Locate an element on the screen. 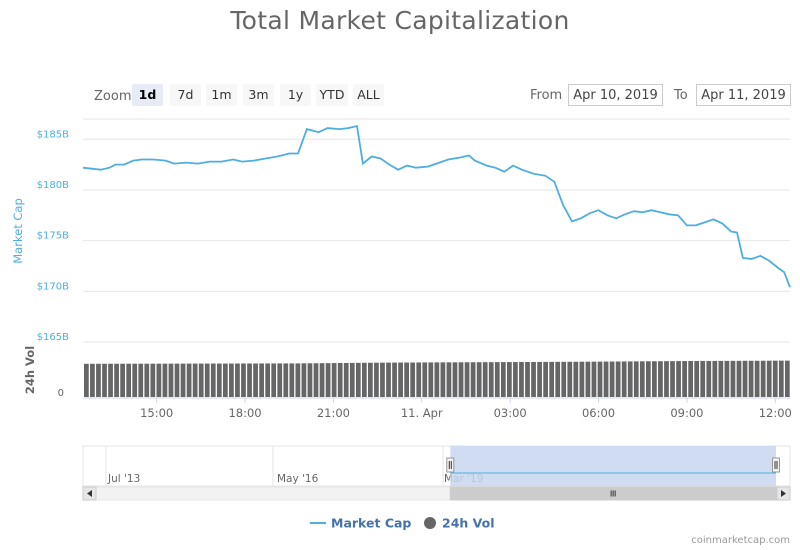  scrollbar is located at coordinates (436, 493).